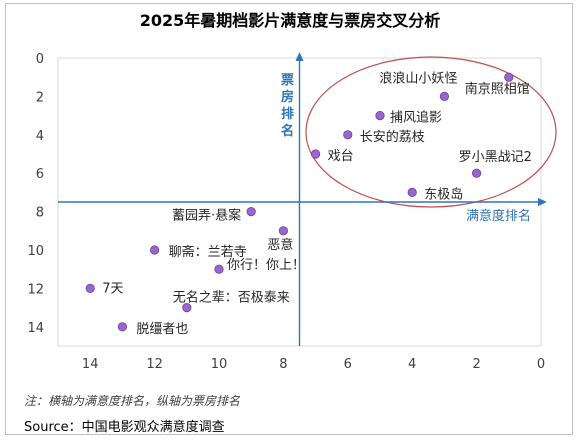 The image size is (580, 440). Describe the element at coordinates (35, 251) in the screenshot. I see `y-tick-label: 10` at that location.